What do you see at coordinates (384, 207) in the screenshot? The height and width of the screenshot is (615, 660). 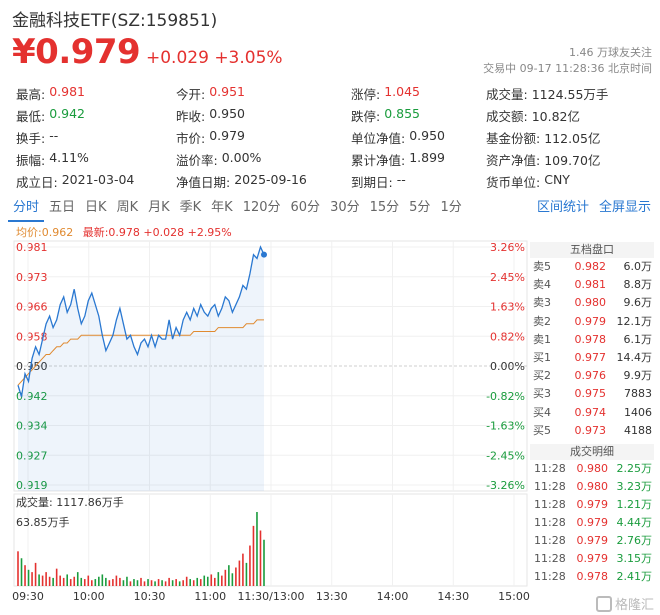 I see `tab-10: 15分` at bounding box center [384, 207].